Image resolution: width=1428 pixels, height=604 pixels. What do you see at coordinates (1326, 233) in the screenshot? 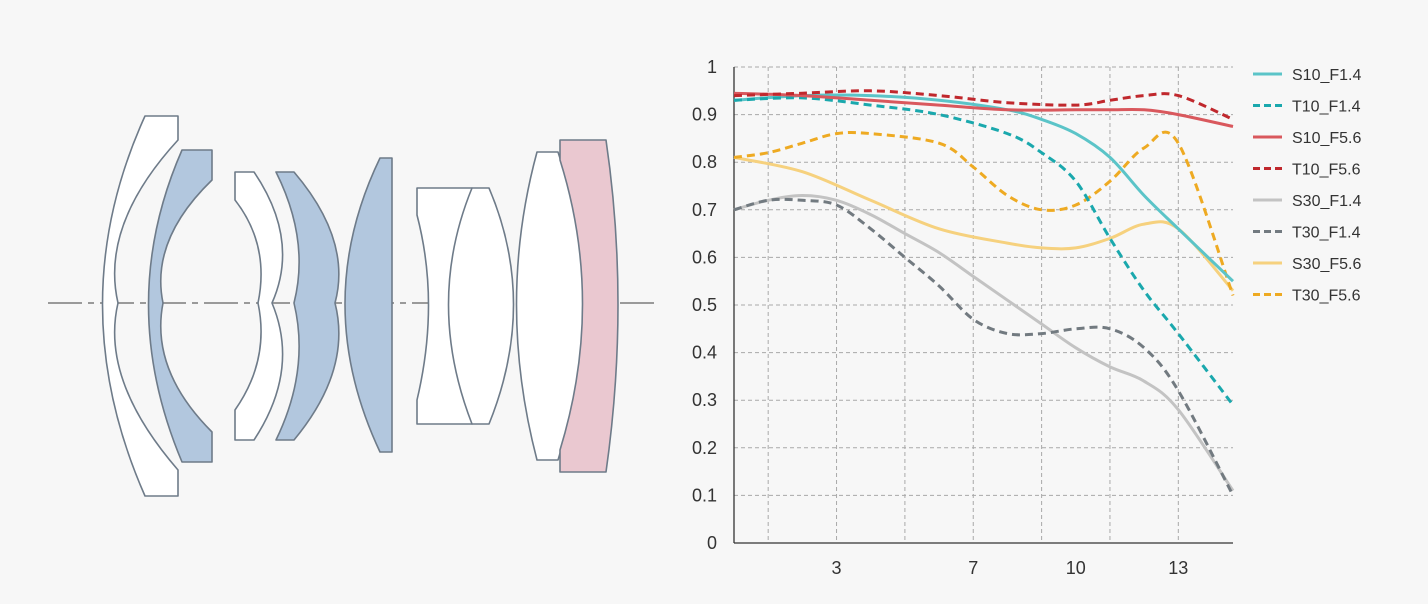
I see `legend-label: T30_F1.4` at bounding box center [1326, 233].